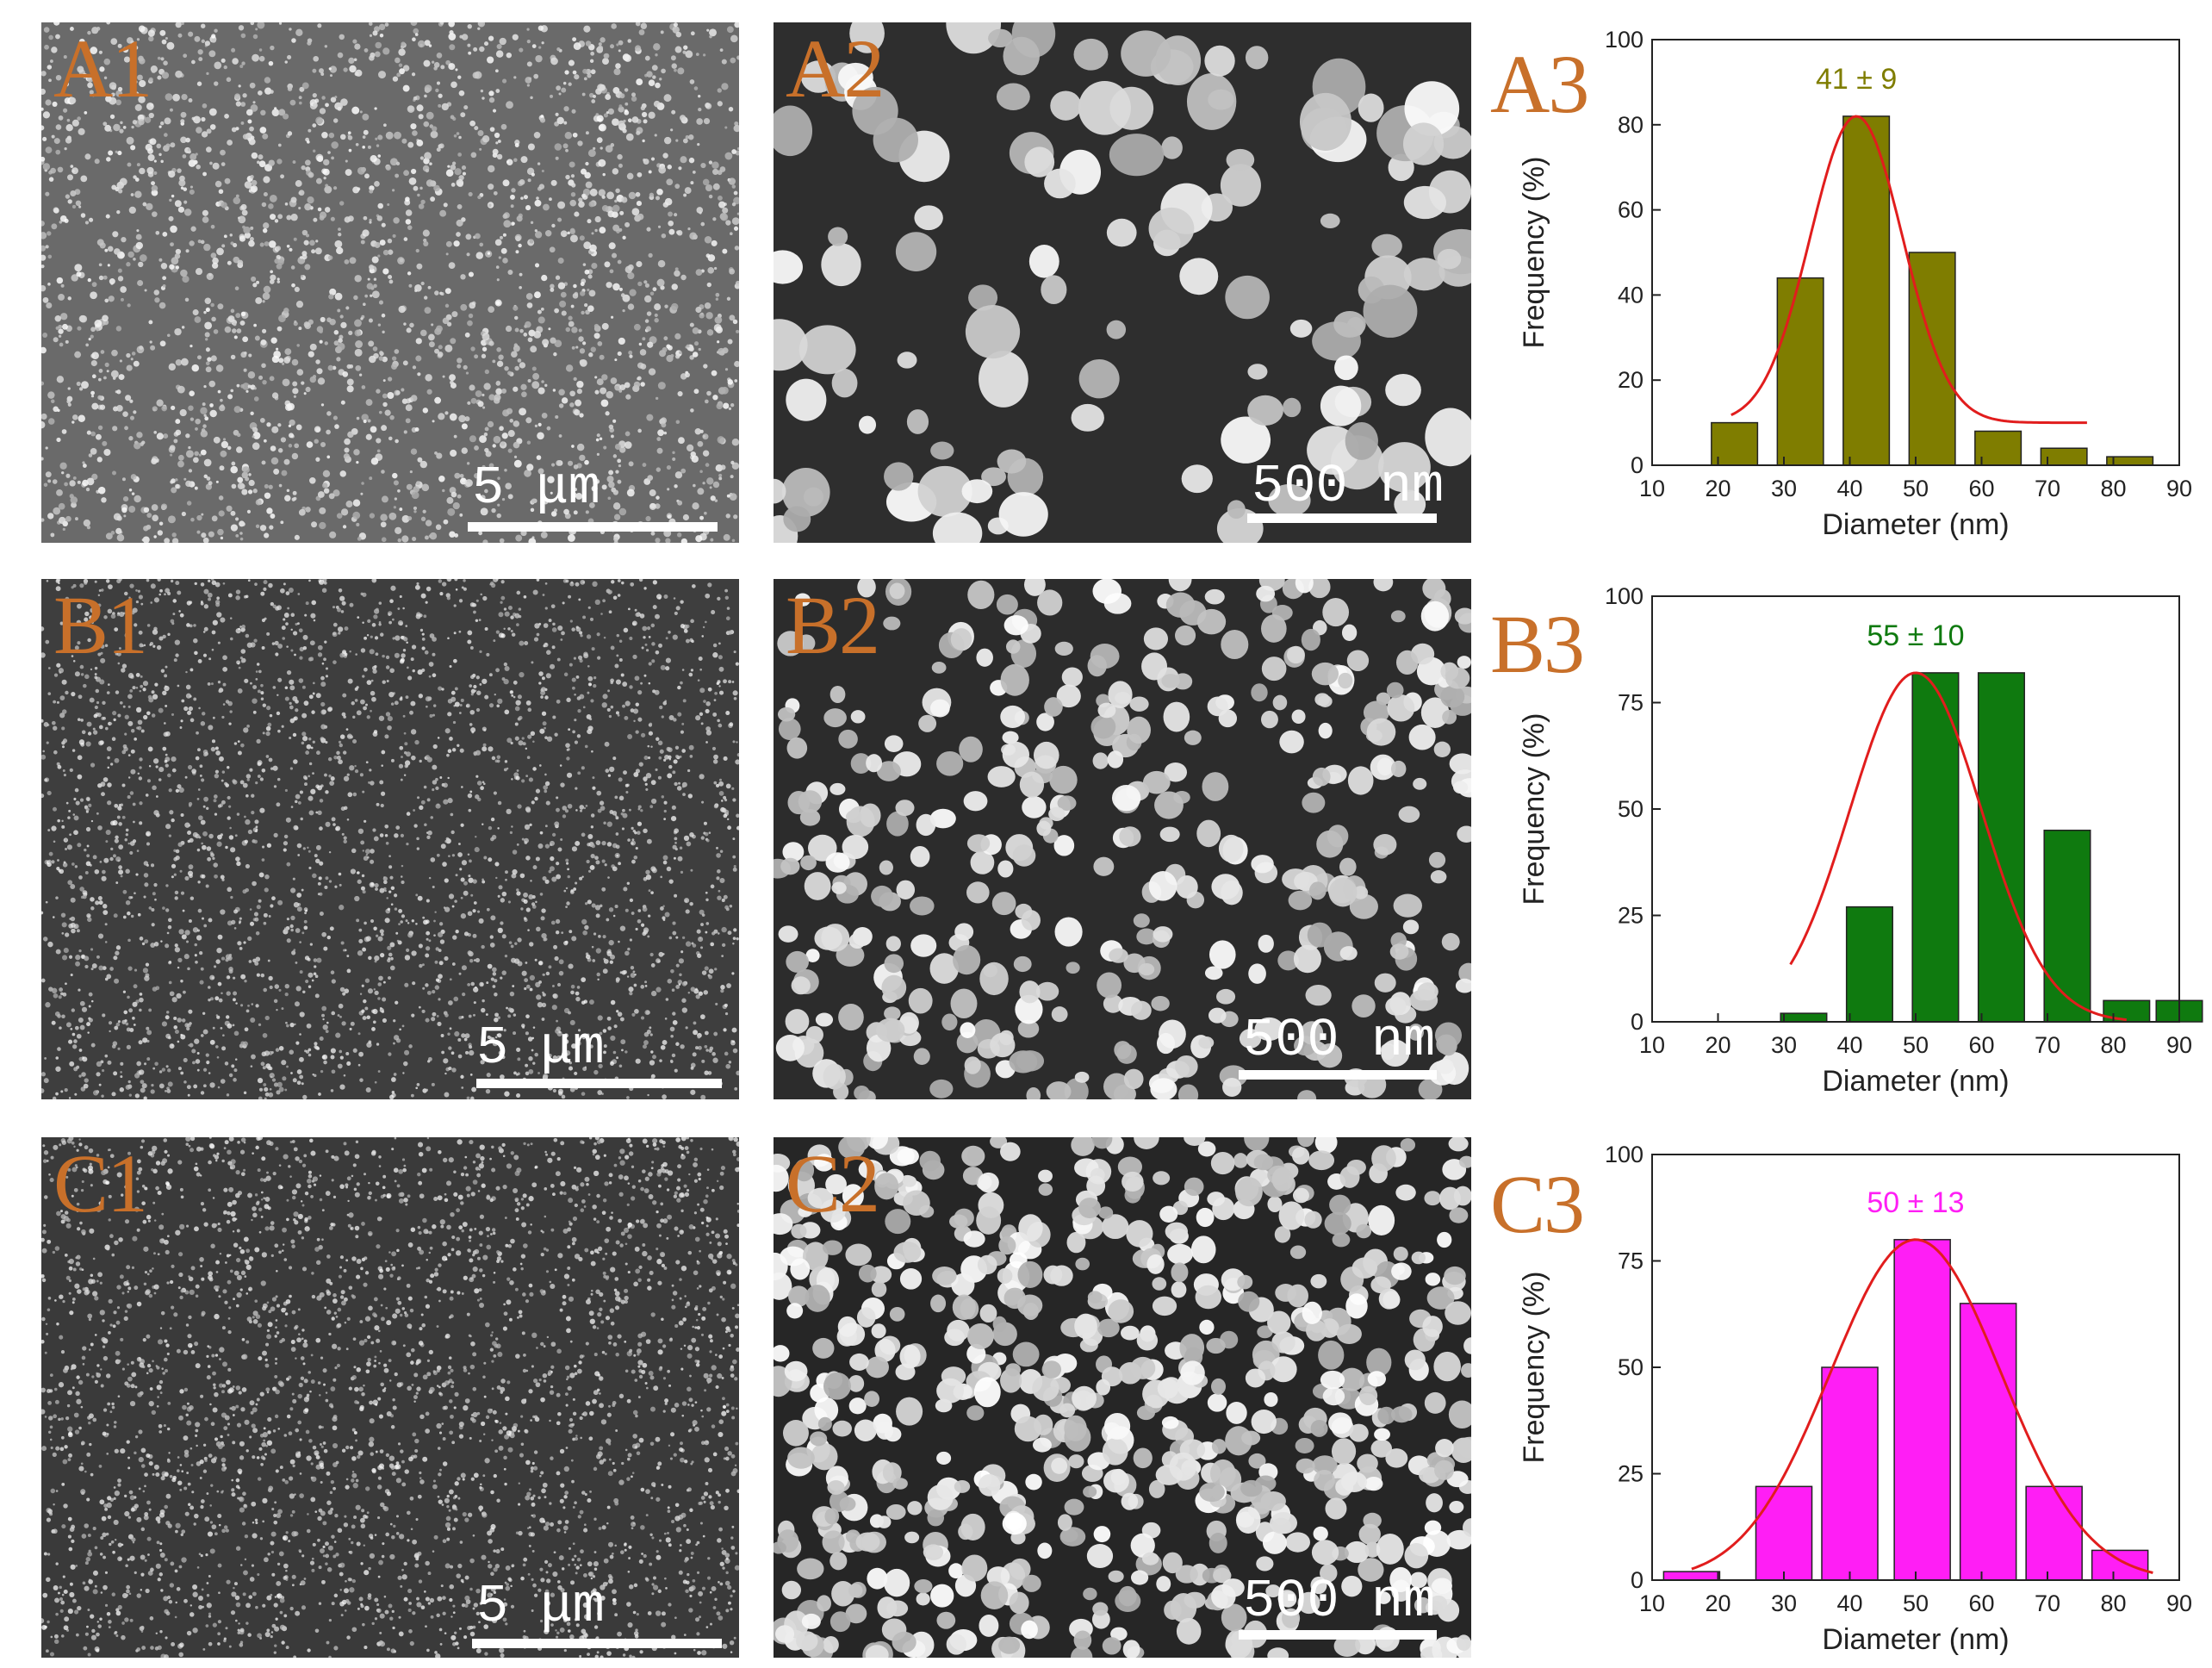  Describe the element at coordinates (1338, 1635) in the screenshot. I see `scale-bar-c2` at that location.